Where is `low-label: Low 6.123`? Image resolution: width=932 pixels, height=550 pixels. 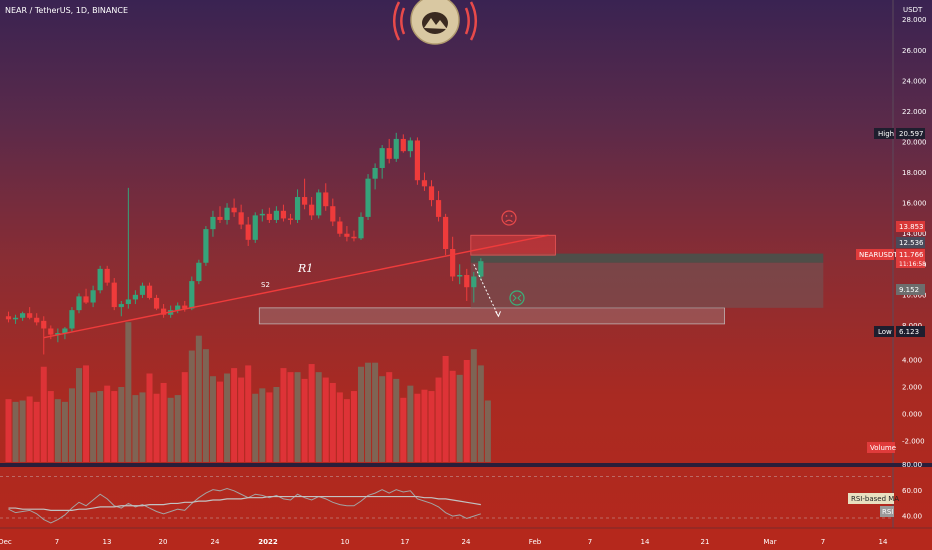
low-label: Low 6.123 is located at coordinates (899, 331).